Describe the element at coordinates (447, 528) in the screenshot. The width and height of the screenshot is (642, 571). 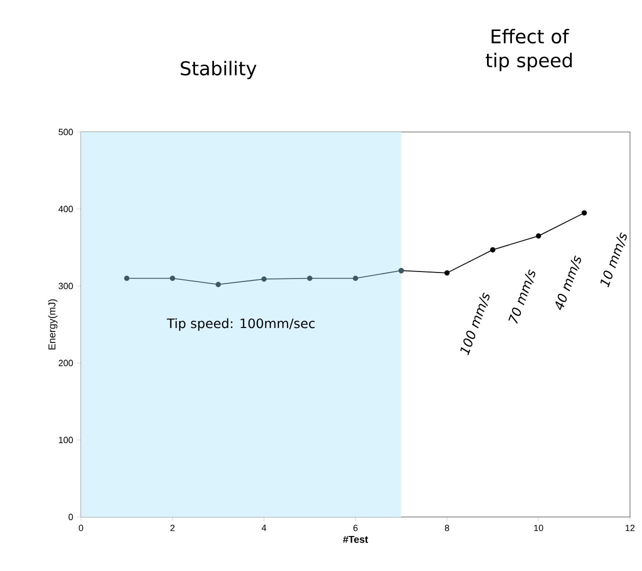
I see `x-tick-label: 8` at that location.